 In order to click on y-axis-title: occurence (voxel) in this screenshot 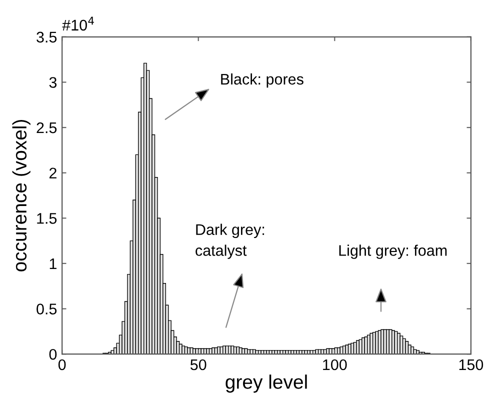, I will do `click(21, 196)`.